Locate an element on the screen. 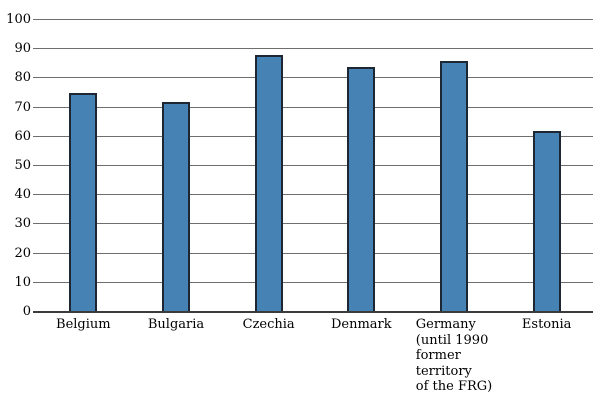 Image resolution: width=600 pixels, height=400 pixels. bar-estonia is located at coordinates (546, 221).